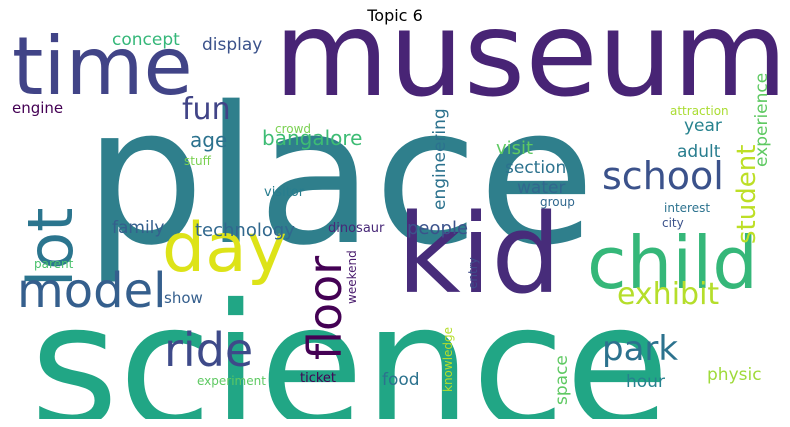  Describe the element at coordinates (312, 138) in the screenshot. I see `word-bangalore: bangalore` at that location.